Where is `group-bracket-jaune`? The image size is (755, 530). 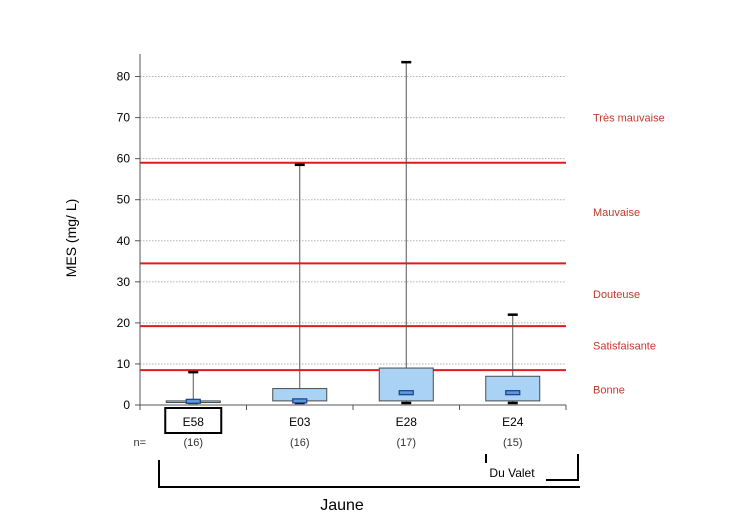
group-bracket-jaune is located at coordinates (369, 474).